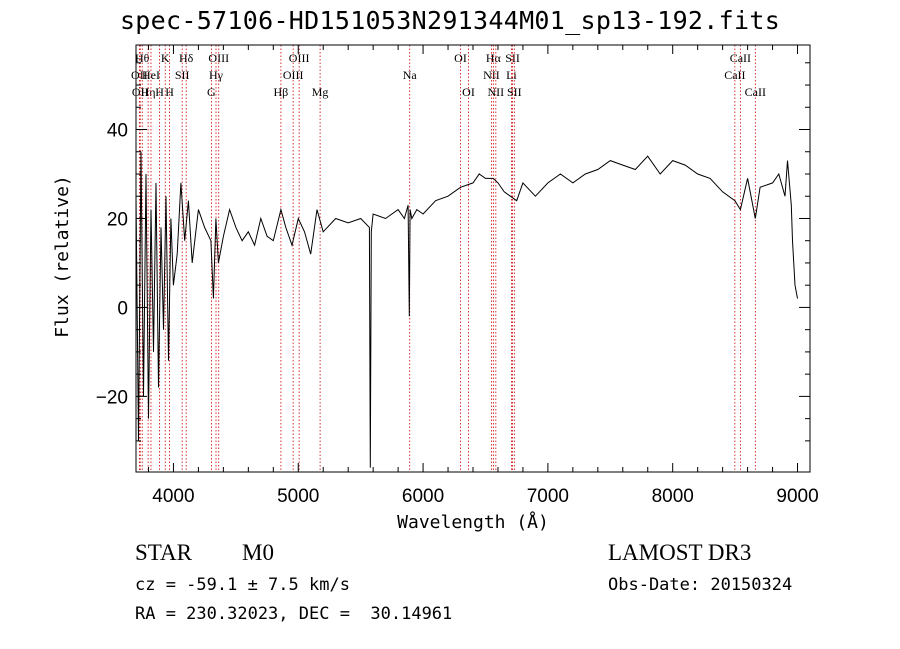 Image resolution: width=900 pixels, height=649 pixels. Describe the element at coordinates (182, 75) in the screenshot. I see `line-label-4070: SII` at that location.